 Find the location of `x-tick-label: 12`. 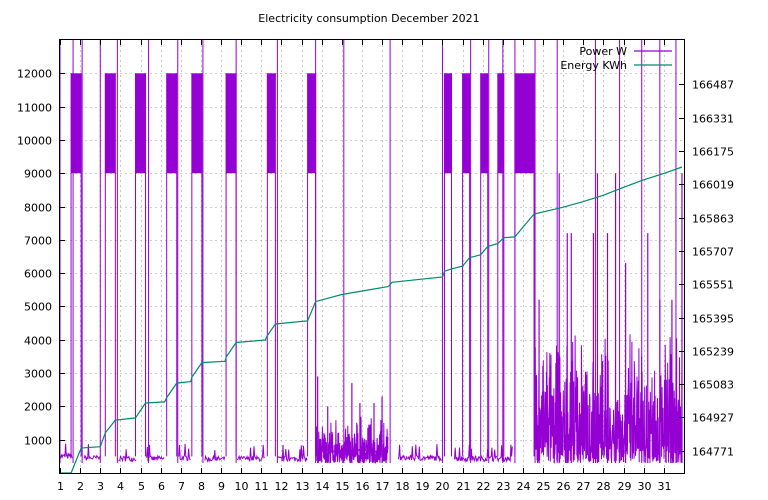

x-tick-label: 12 is located at coordinates (282, 486).